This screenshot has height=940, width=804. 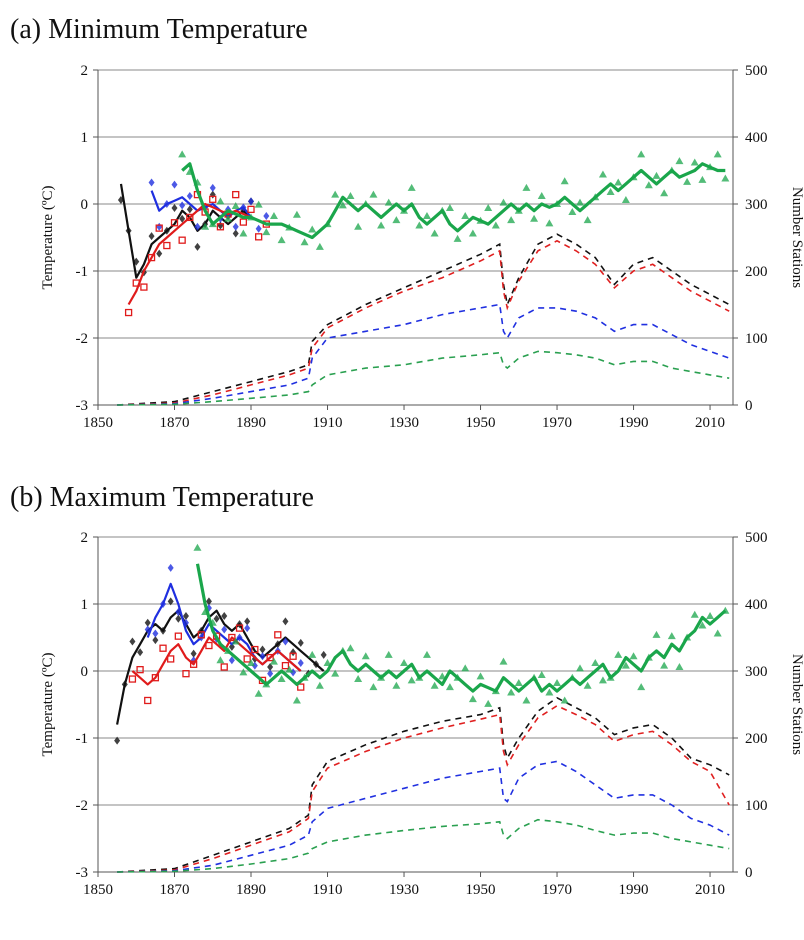 I want to click on x-tick-label: 1930, so click(x=404, y=890).